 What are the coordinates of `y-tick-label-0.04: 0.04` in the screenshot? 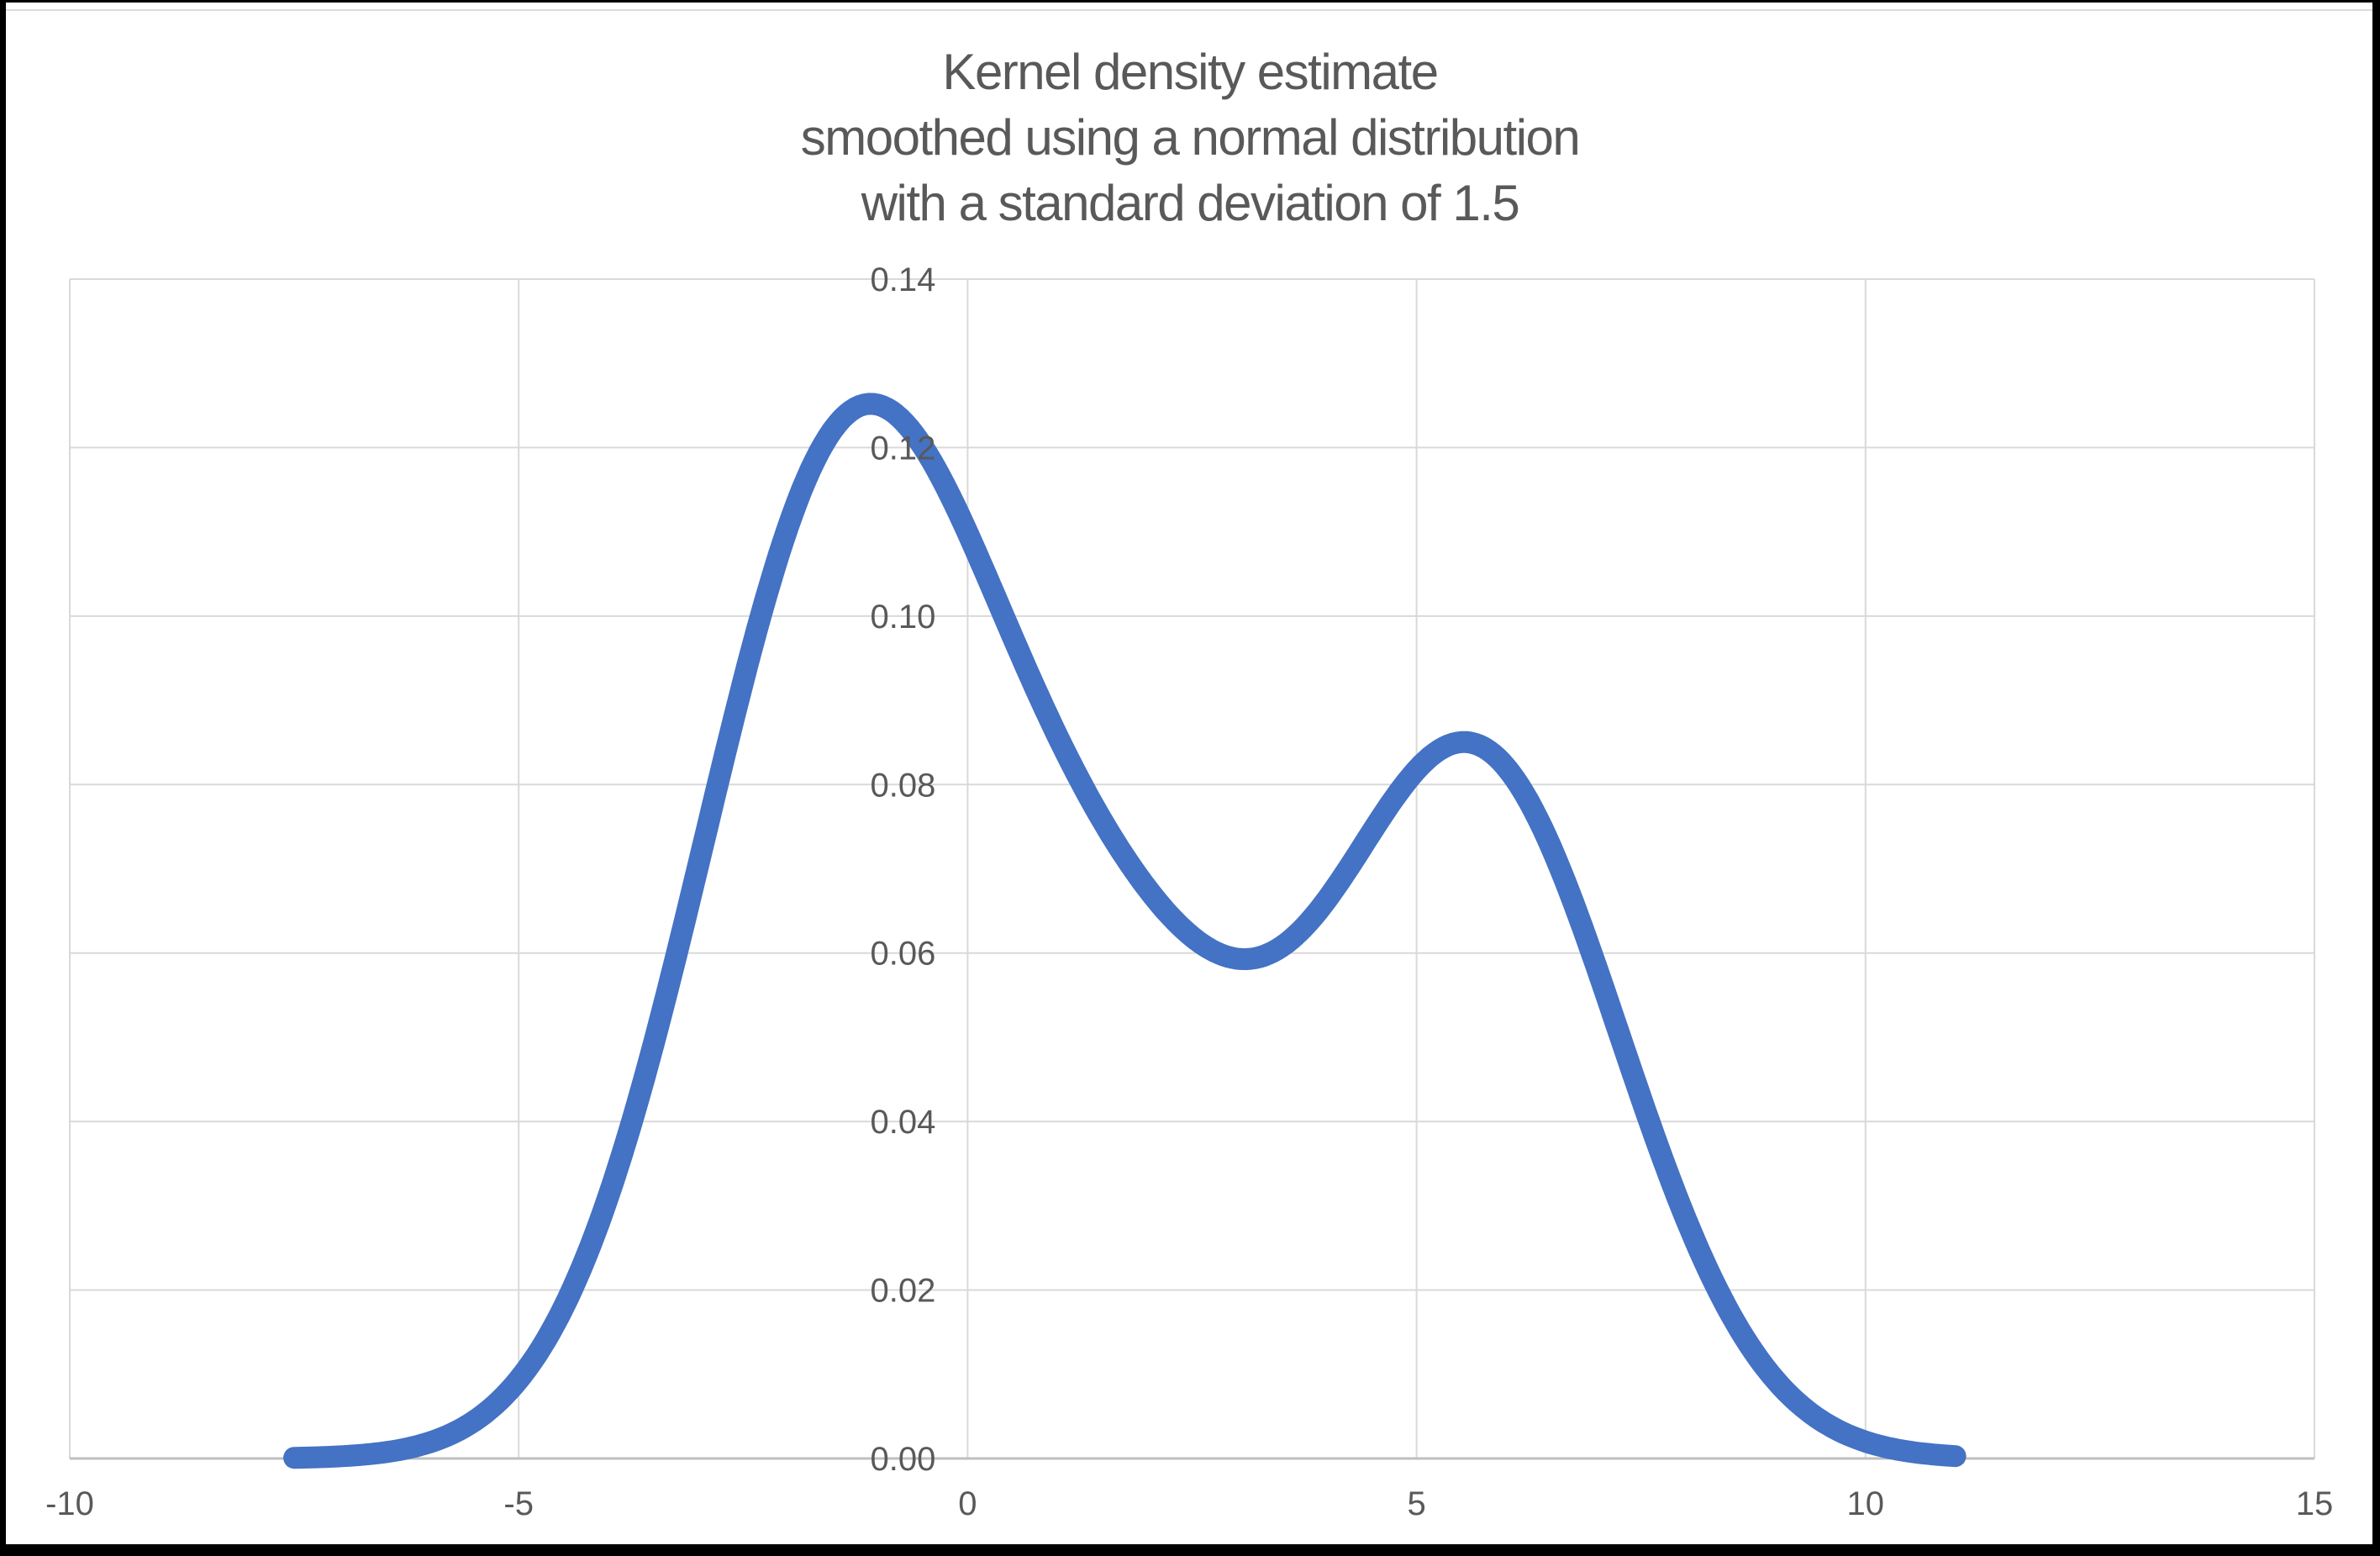 It's located at (904, 1122).